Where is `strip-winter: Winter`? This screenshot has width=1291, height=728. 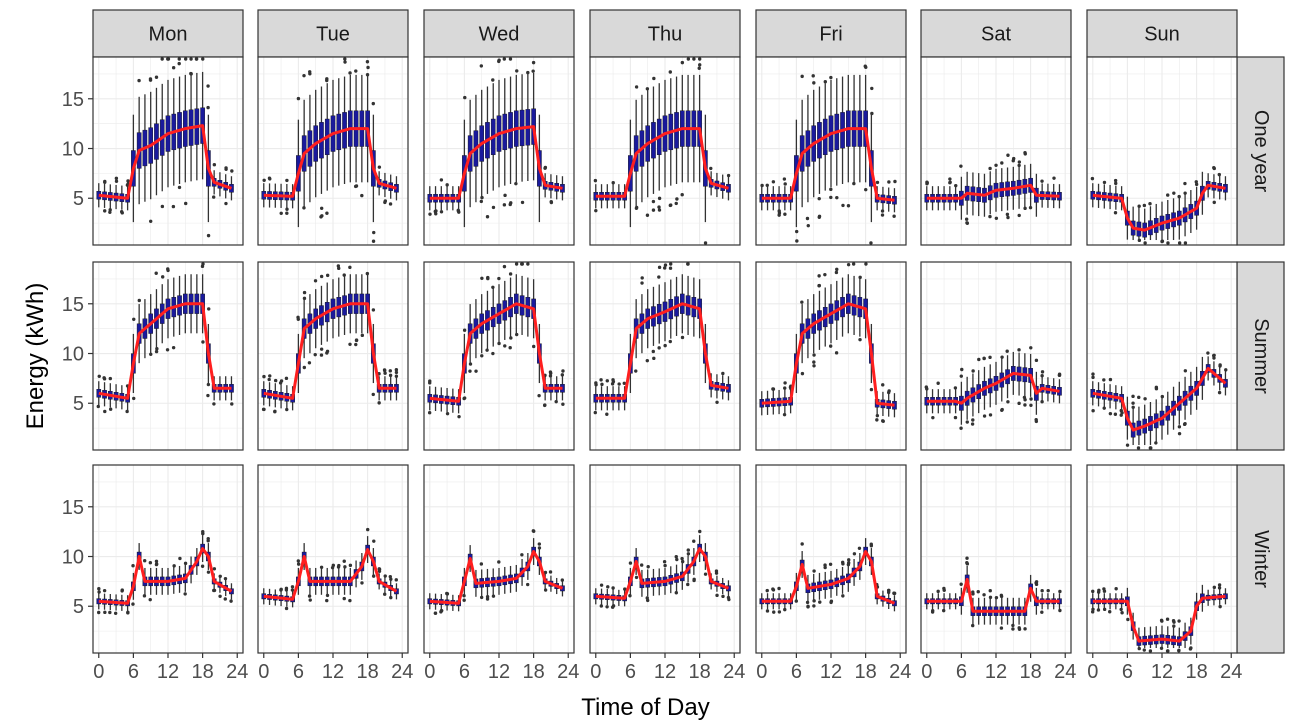
strip-winter: Winter is located at coordinates (1260, 559).